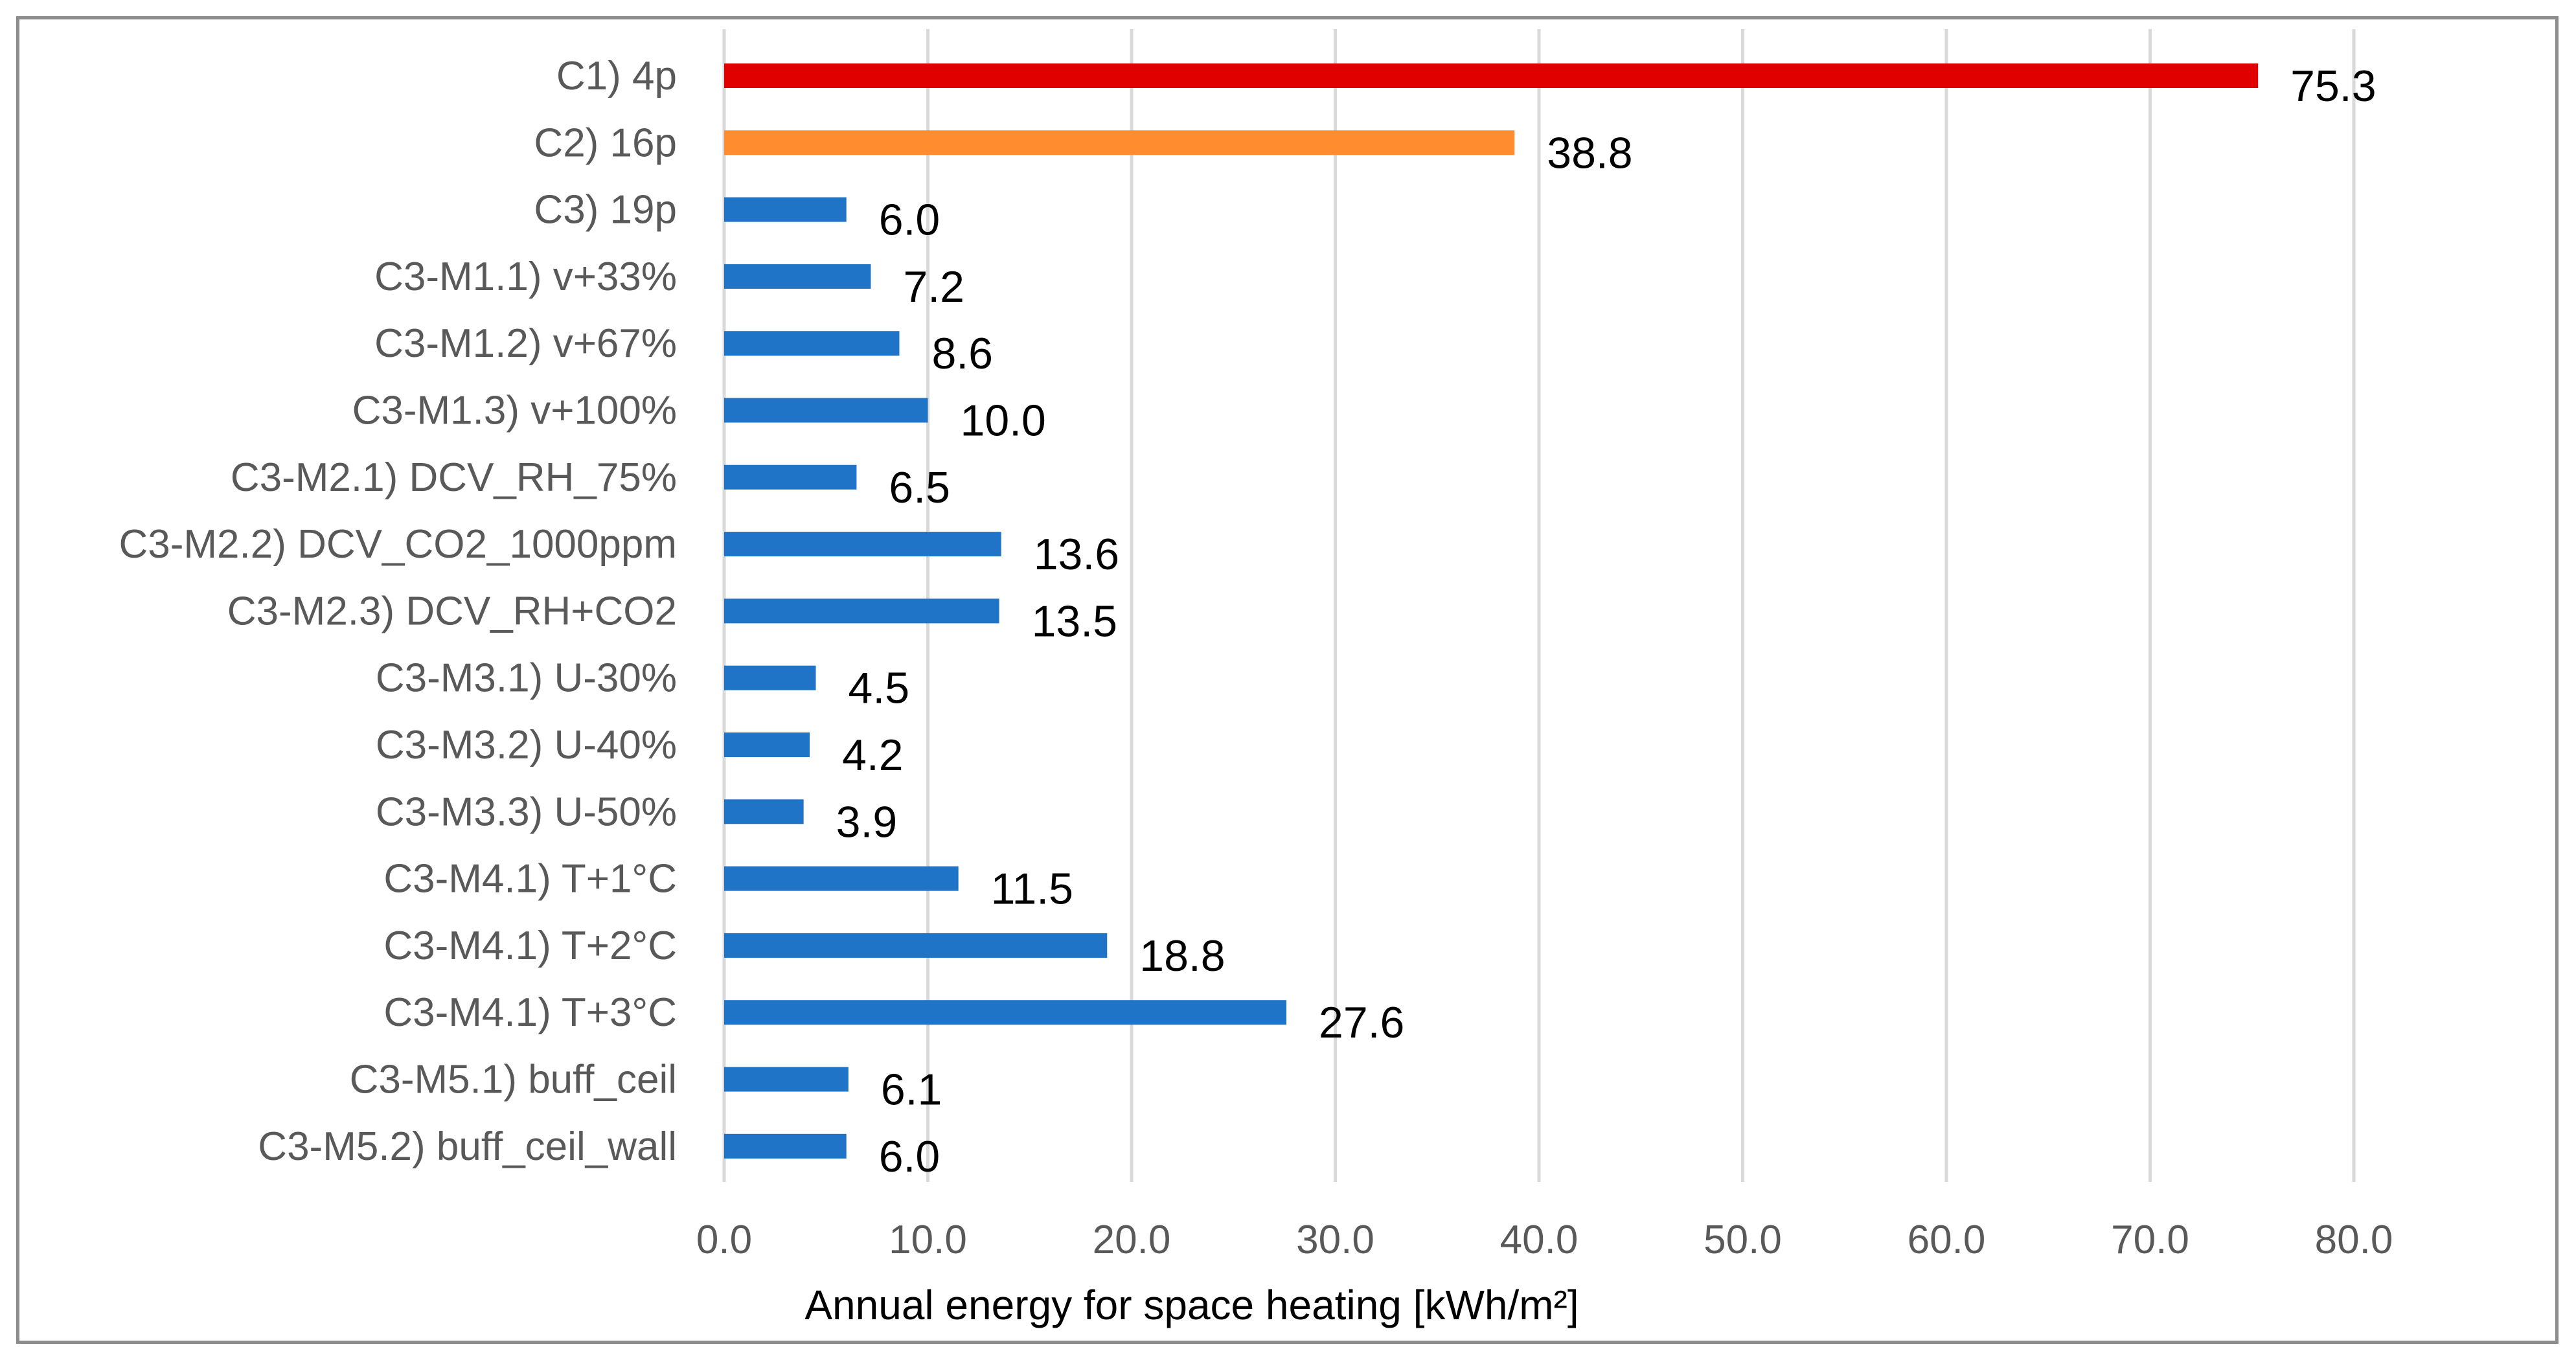  Describe the element at coordinates (513, 1080) in the screenshot. I see `category-label: C3-M5.1) buff_ceil` at that location.